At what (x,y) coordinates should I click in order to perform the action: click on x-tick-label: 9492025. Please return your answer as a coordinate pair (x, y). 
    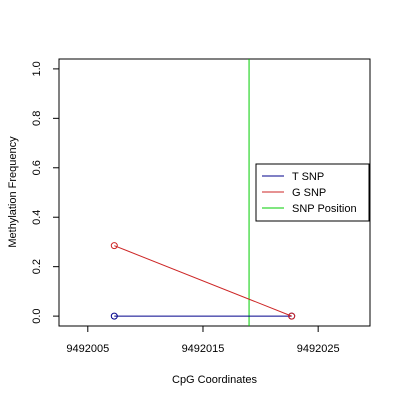
    Looking at the image, I should click on (318, 349).